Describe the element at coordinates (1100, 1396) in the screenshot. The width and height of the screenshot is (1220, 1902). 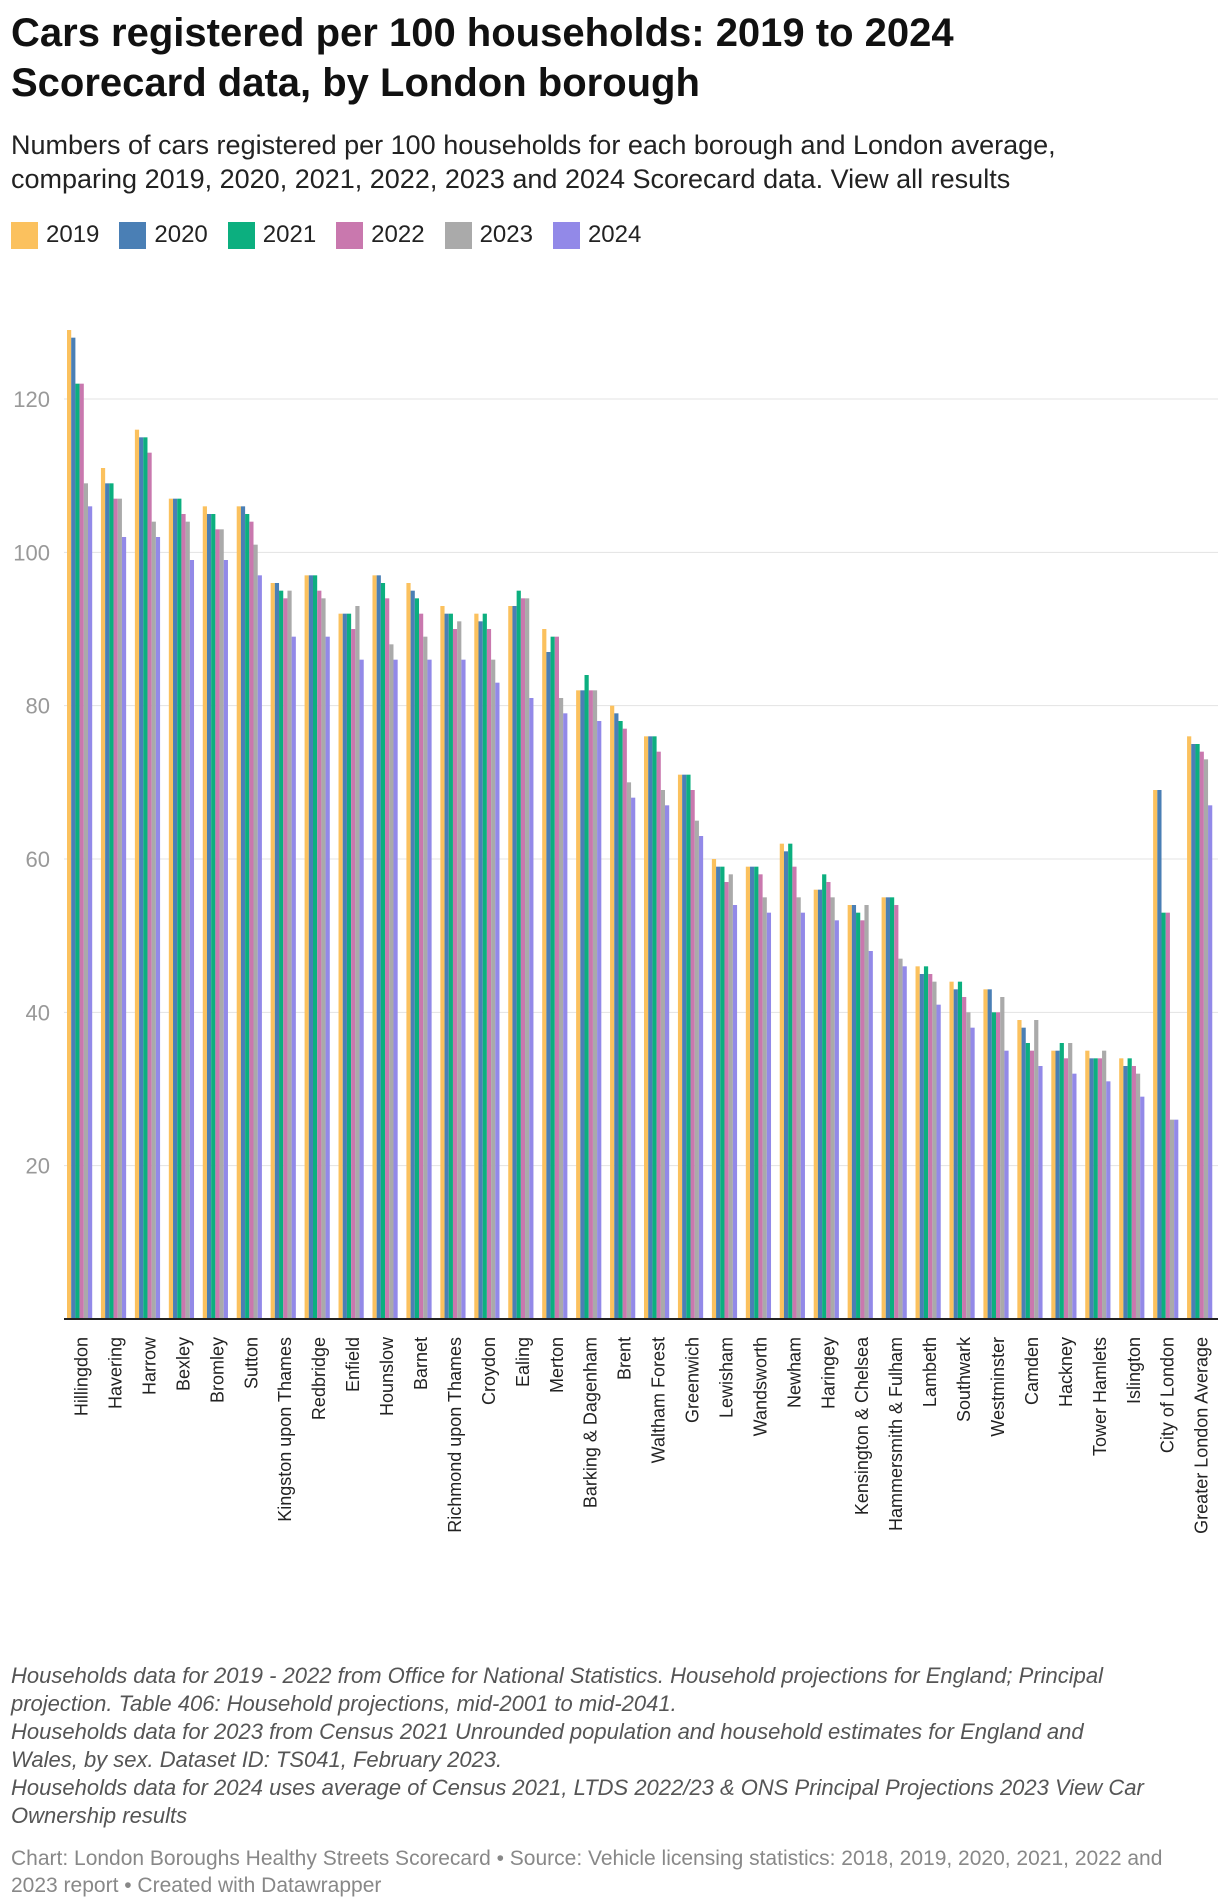
I see `x-tick-label-30: Tower Hamlets` at that location.